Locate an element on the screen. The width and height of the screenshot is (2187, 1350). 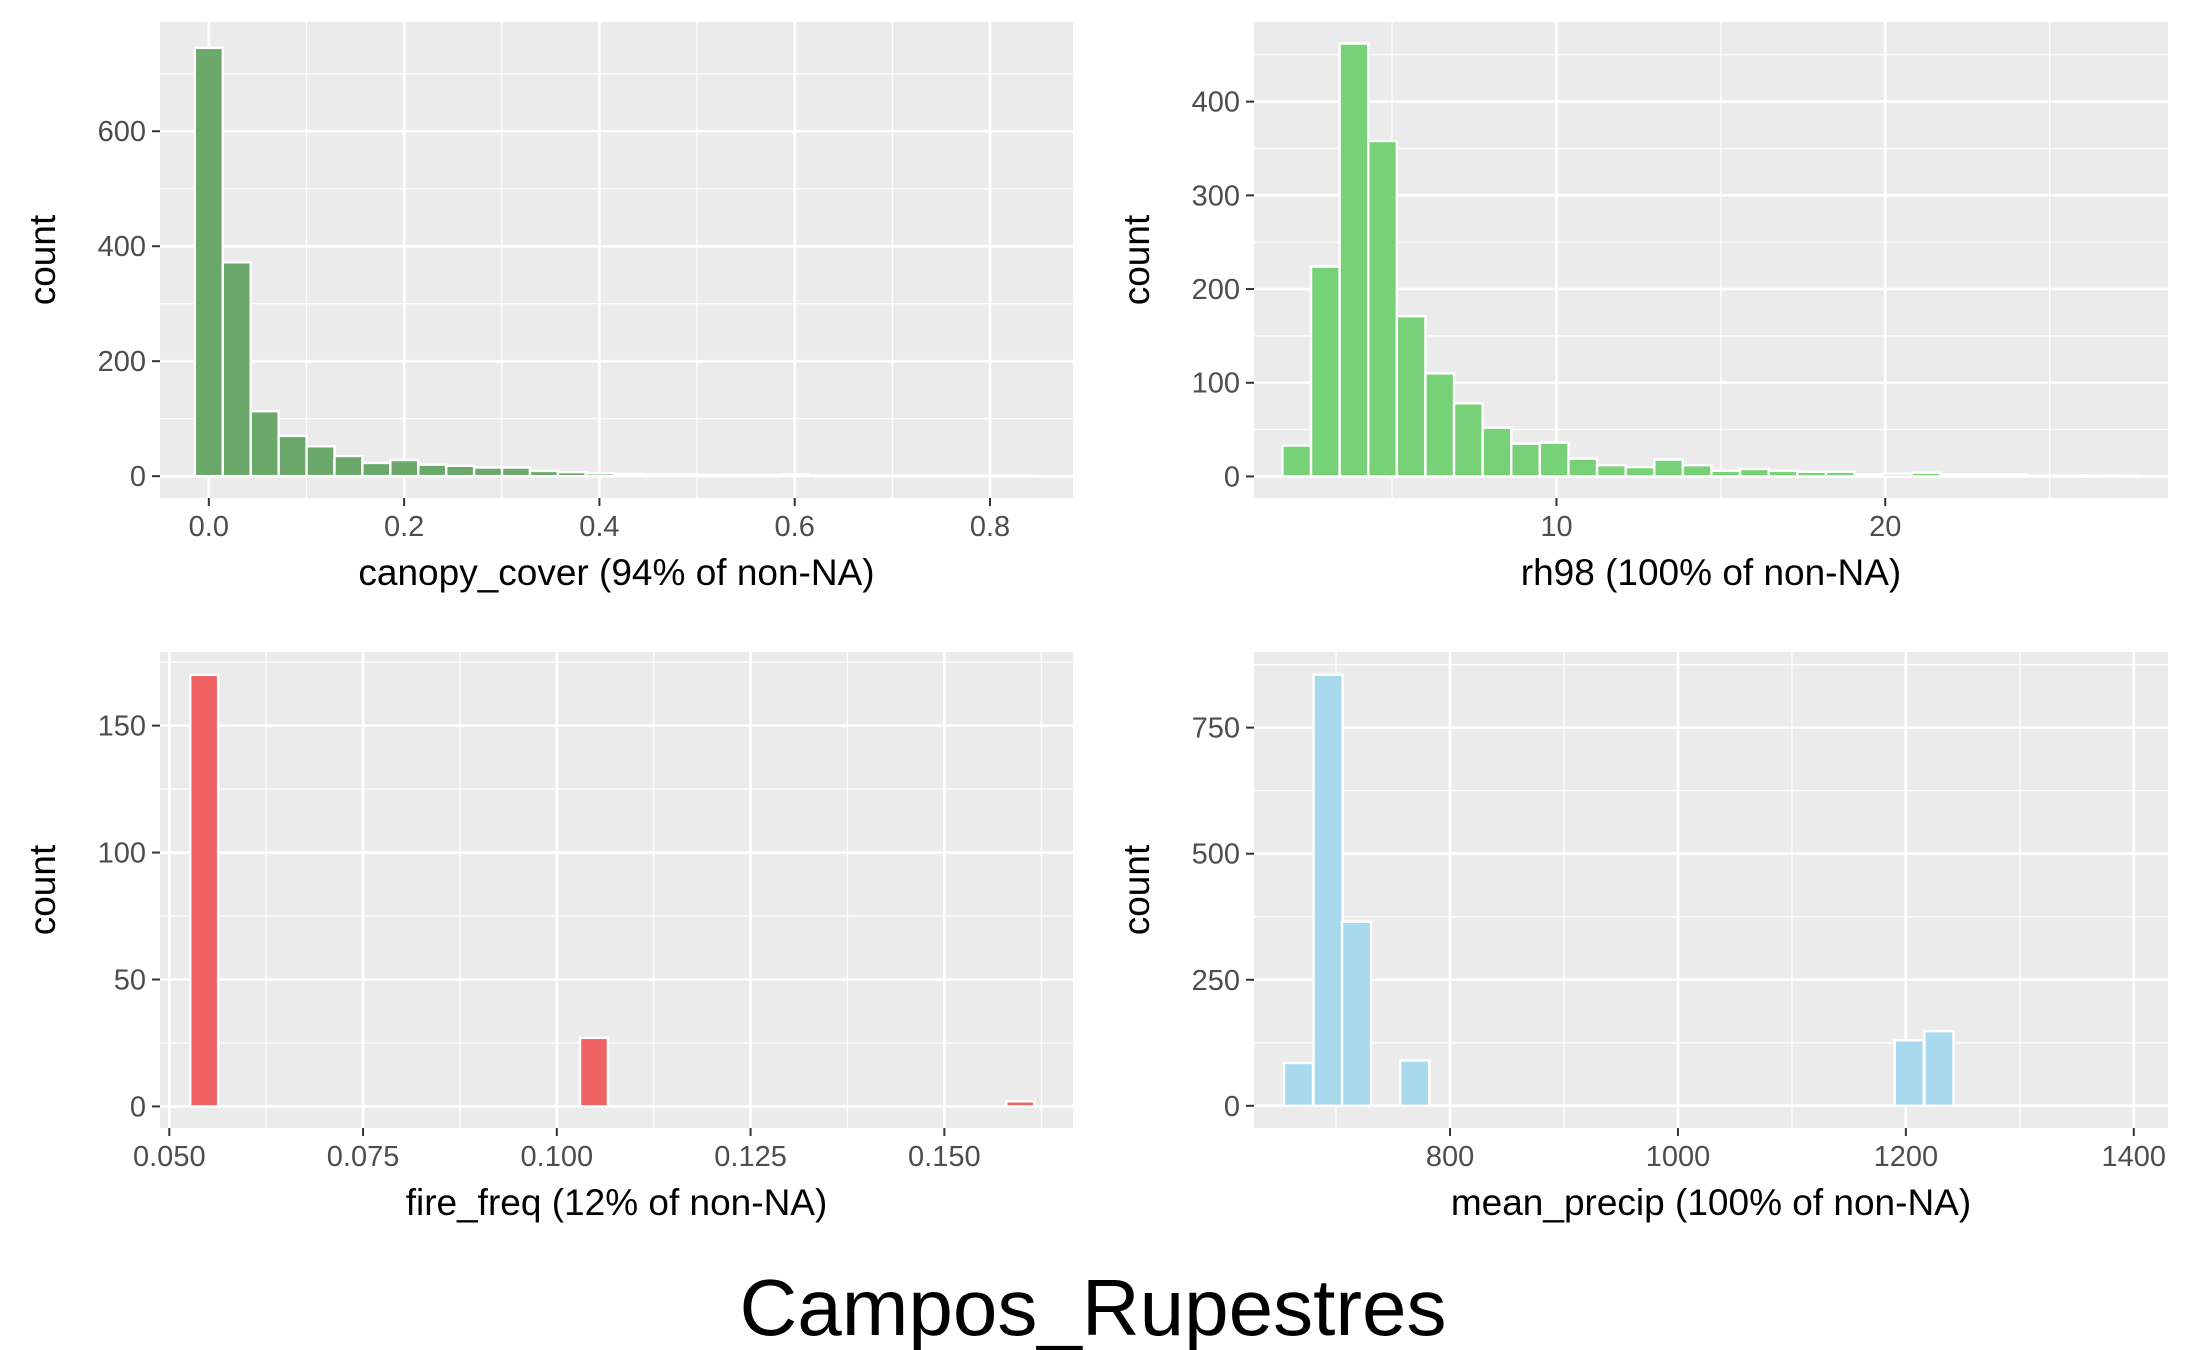
x-axis-title: mean_precip (100% of non-NA) is located at coordinates (1711, 1202).